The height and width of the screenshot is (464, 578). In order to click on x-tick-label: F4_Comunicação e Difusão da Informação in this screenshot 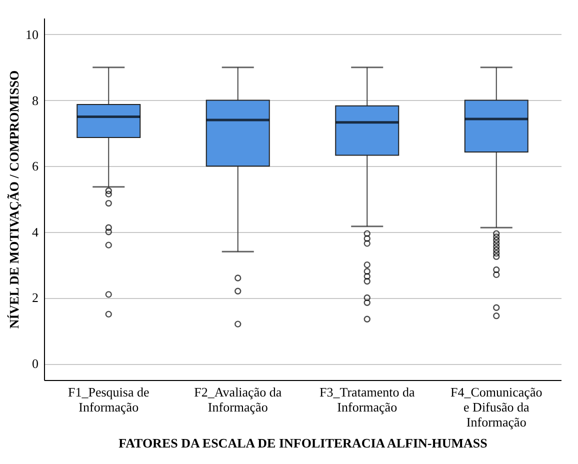, I will do `click(496, 407)`.